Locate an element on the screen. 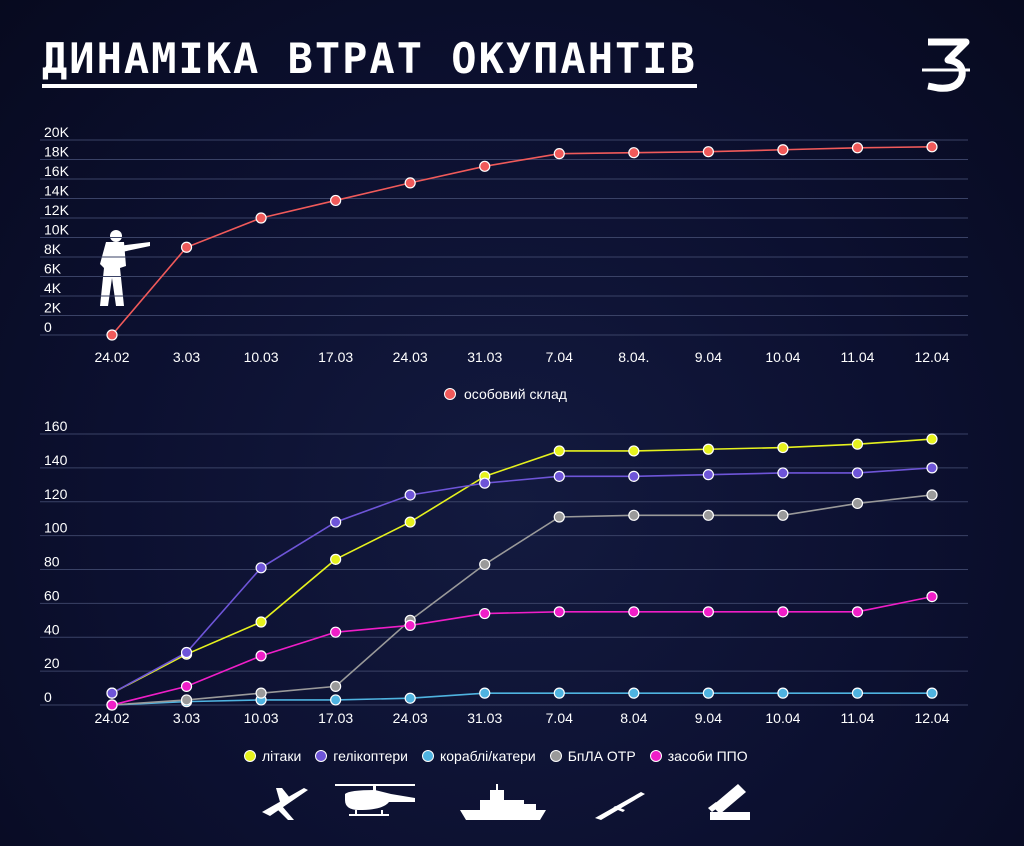 This screenshot has height=846, width=1024. y-tick-label: 4K is located at coordinates (53, 288).